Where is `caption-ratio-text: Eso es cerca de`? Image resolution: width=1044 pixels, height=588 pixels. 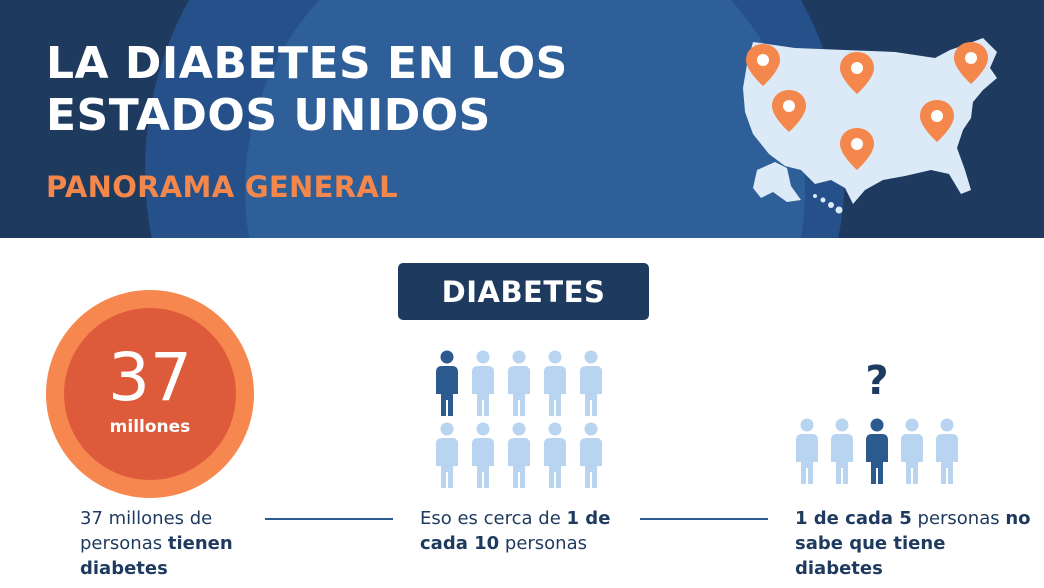
caption-ratio-text: Eso es cerca de is located at coordinates (493, 518).